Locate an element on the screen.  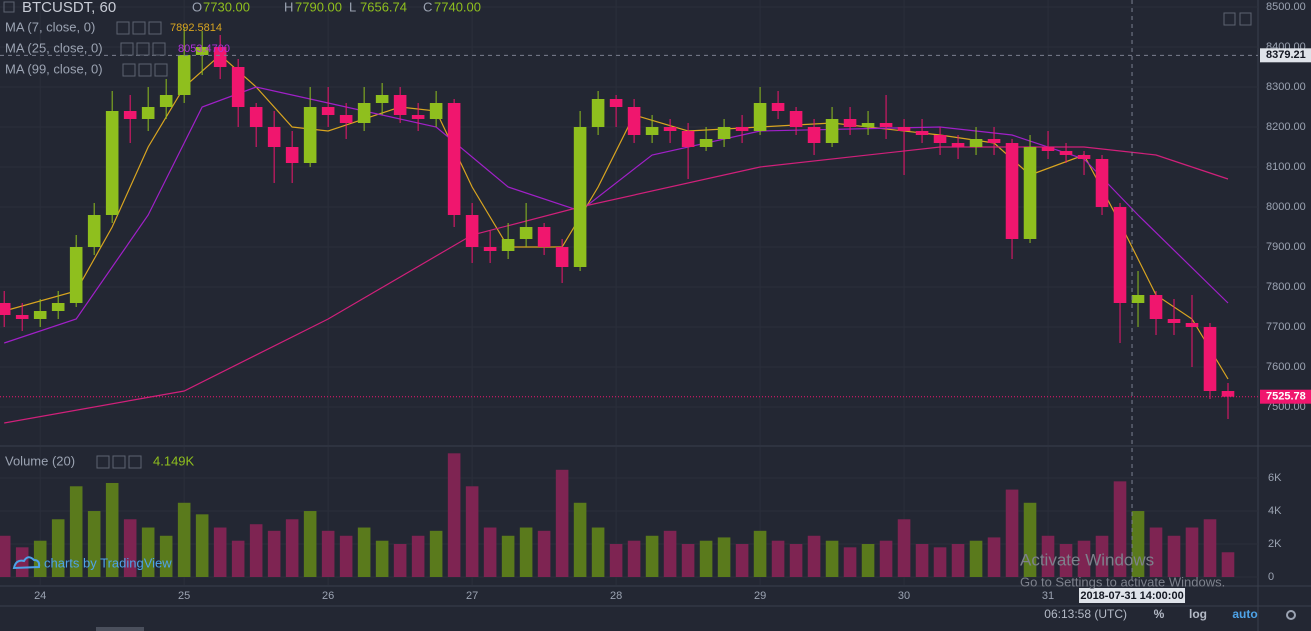
y-tick-label: 7600.00 is located at coordinates (1286, 367).